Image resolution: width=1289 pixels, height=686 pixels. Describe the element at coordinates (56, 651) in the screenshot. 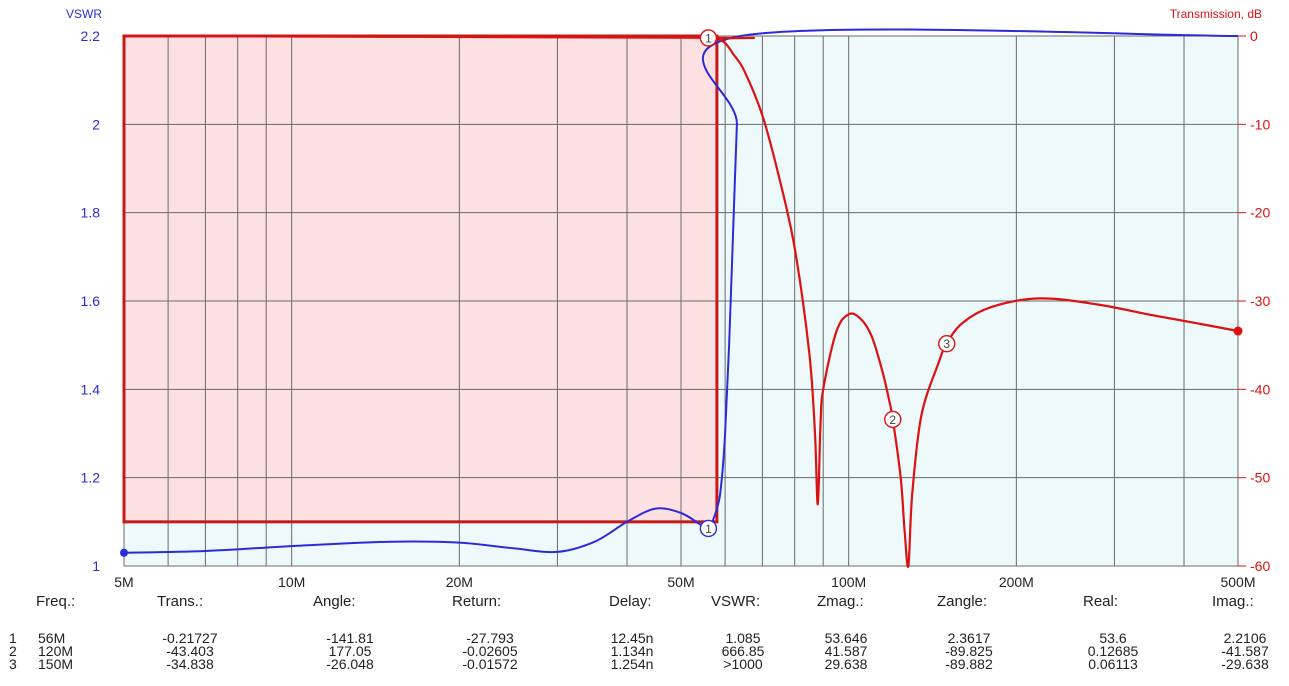

I see `cell-freq: 120M` at that location.